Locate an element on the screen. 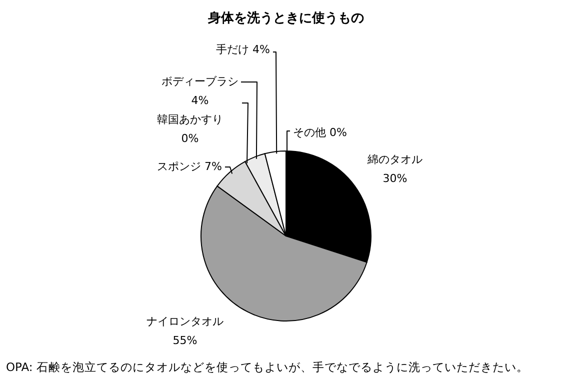 The image size is (572, 390). slice-label: スポンジ 7% is located at coordinates (189, 166).